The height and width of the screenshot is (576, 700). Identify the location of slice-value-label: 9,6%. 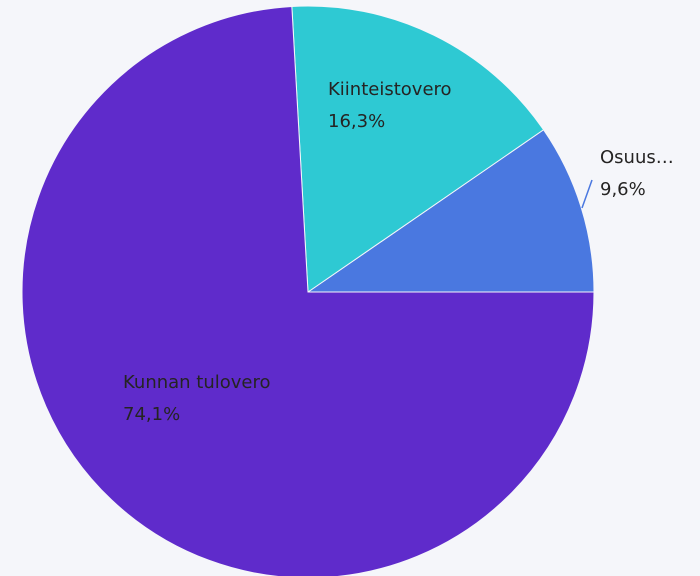
(623, 189).